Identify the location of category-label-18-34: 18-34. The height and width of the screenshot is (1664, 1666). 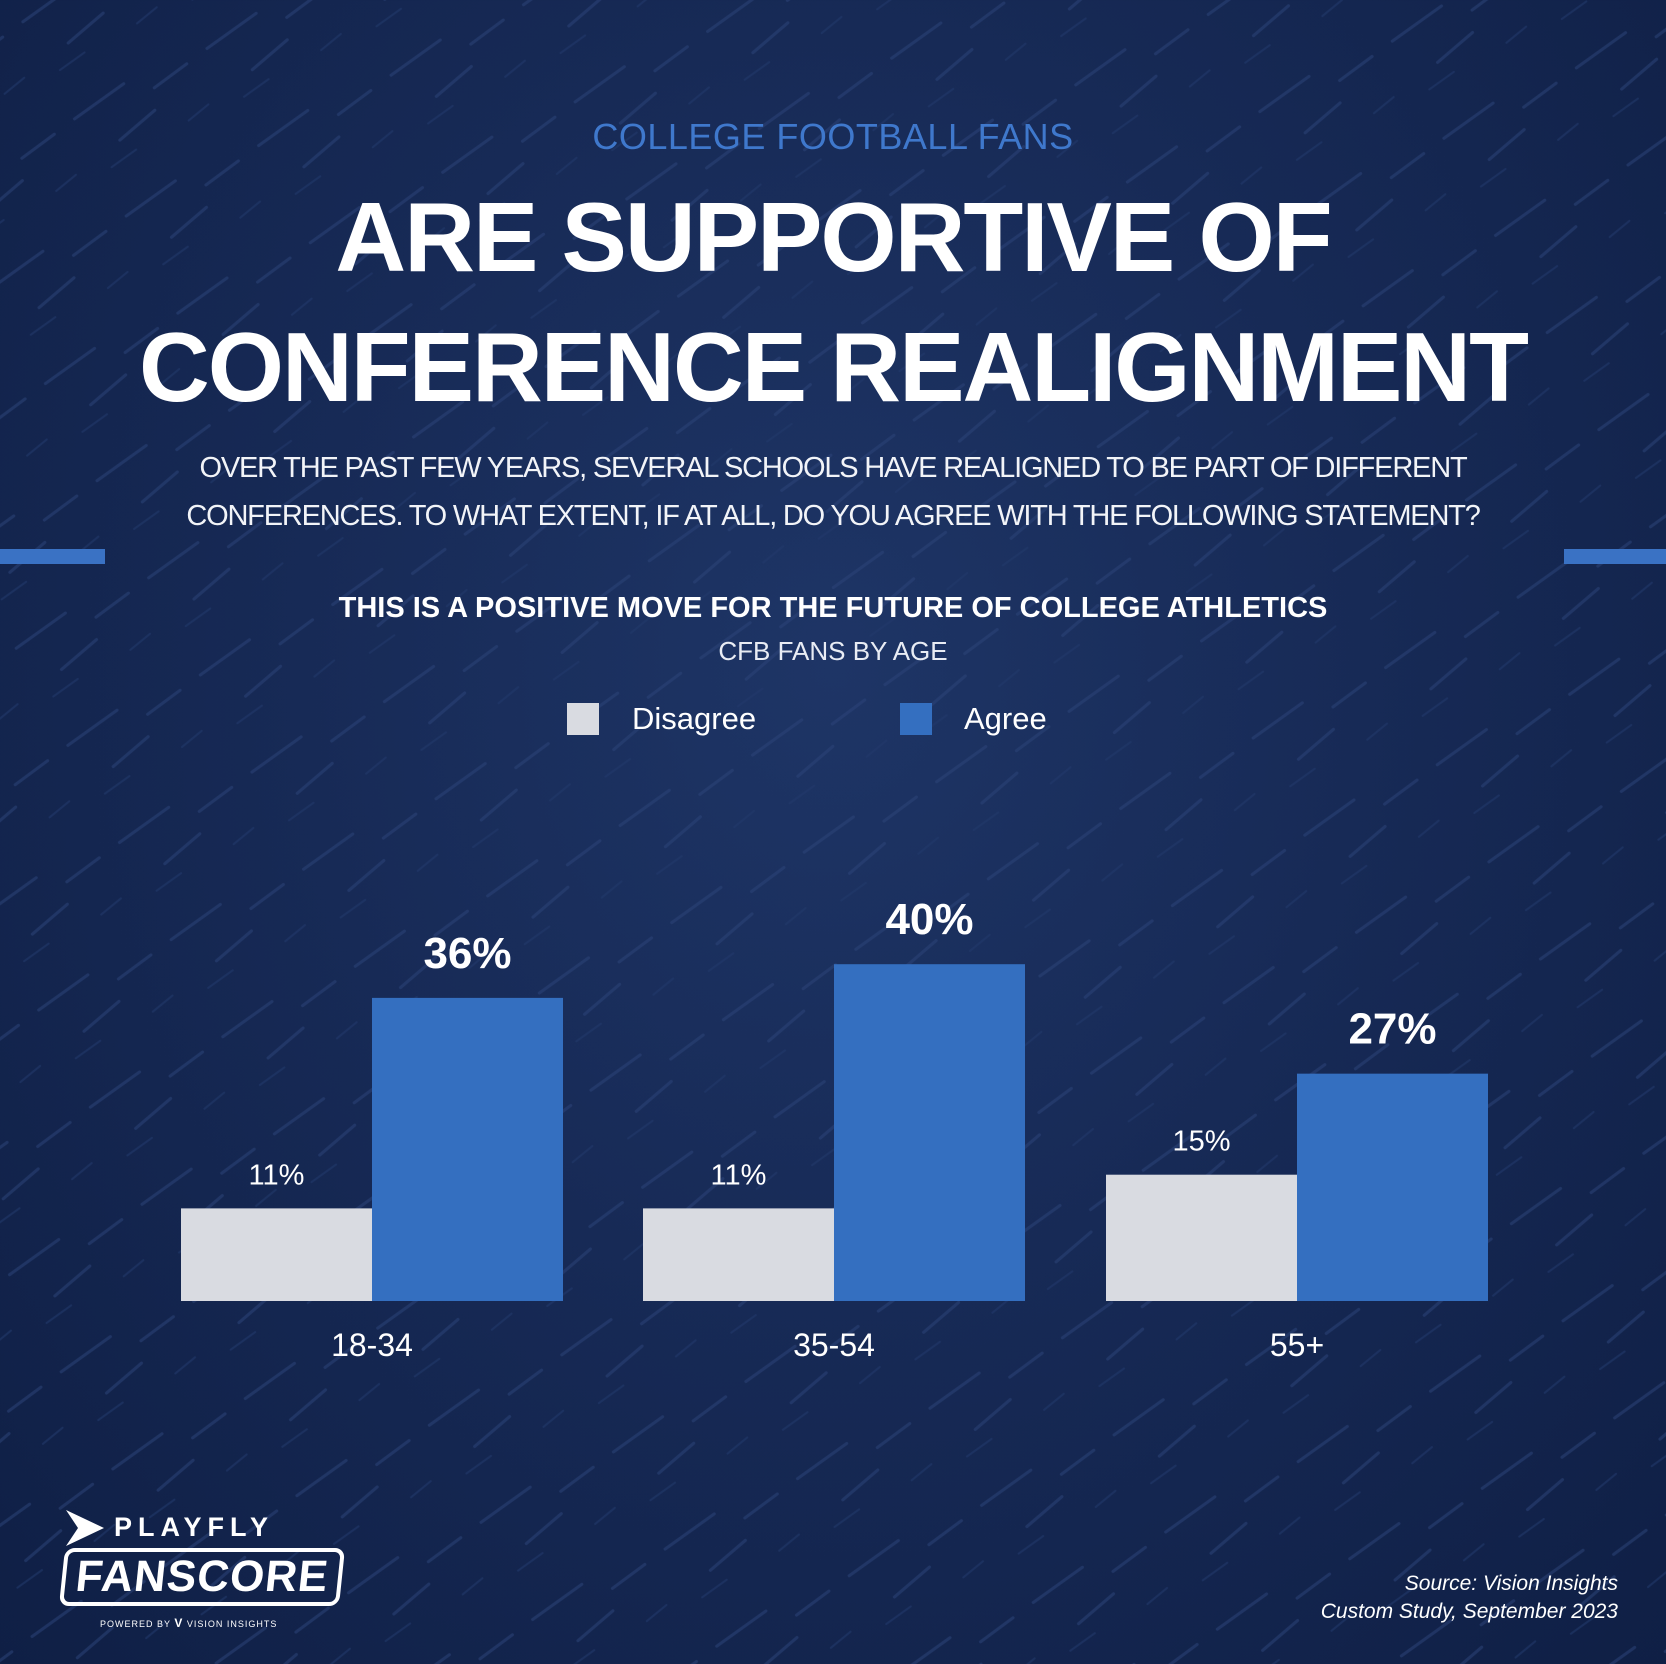
(372, 1345).